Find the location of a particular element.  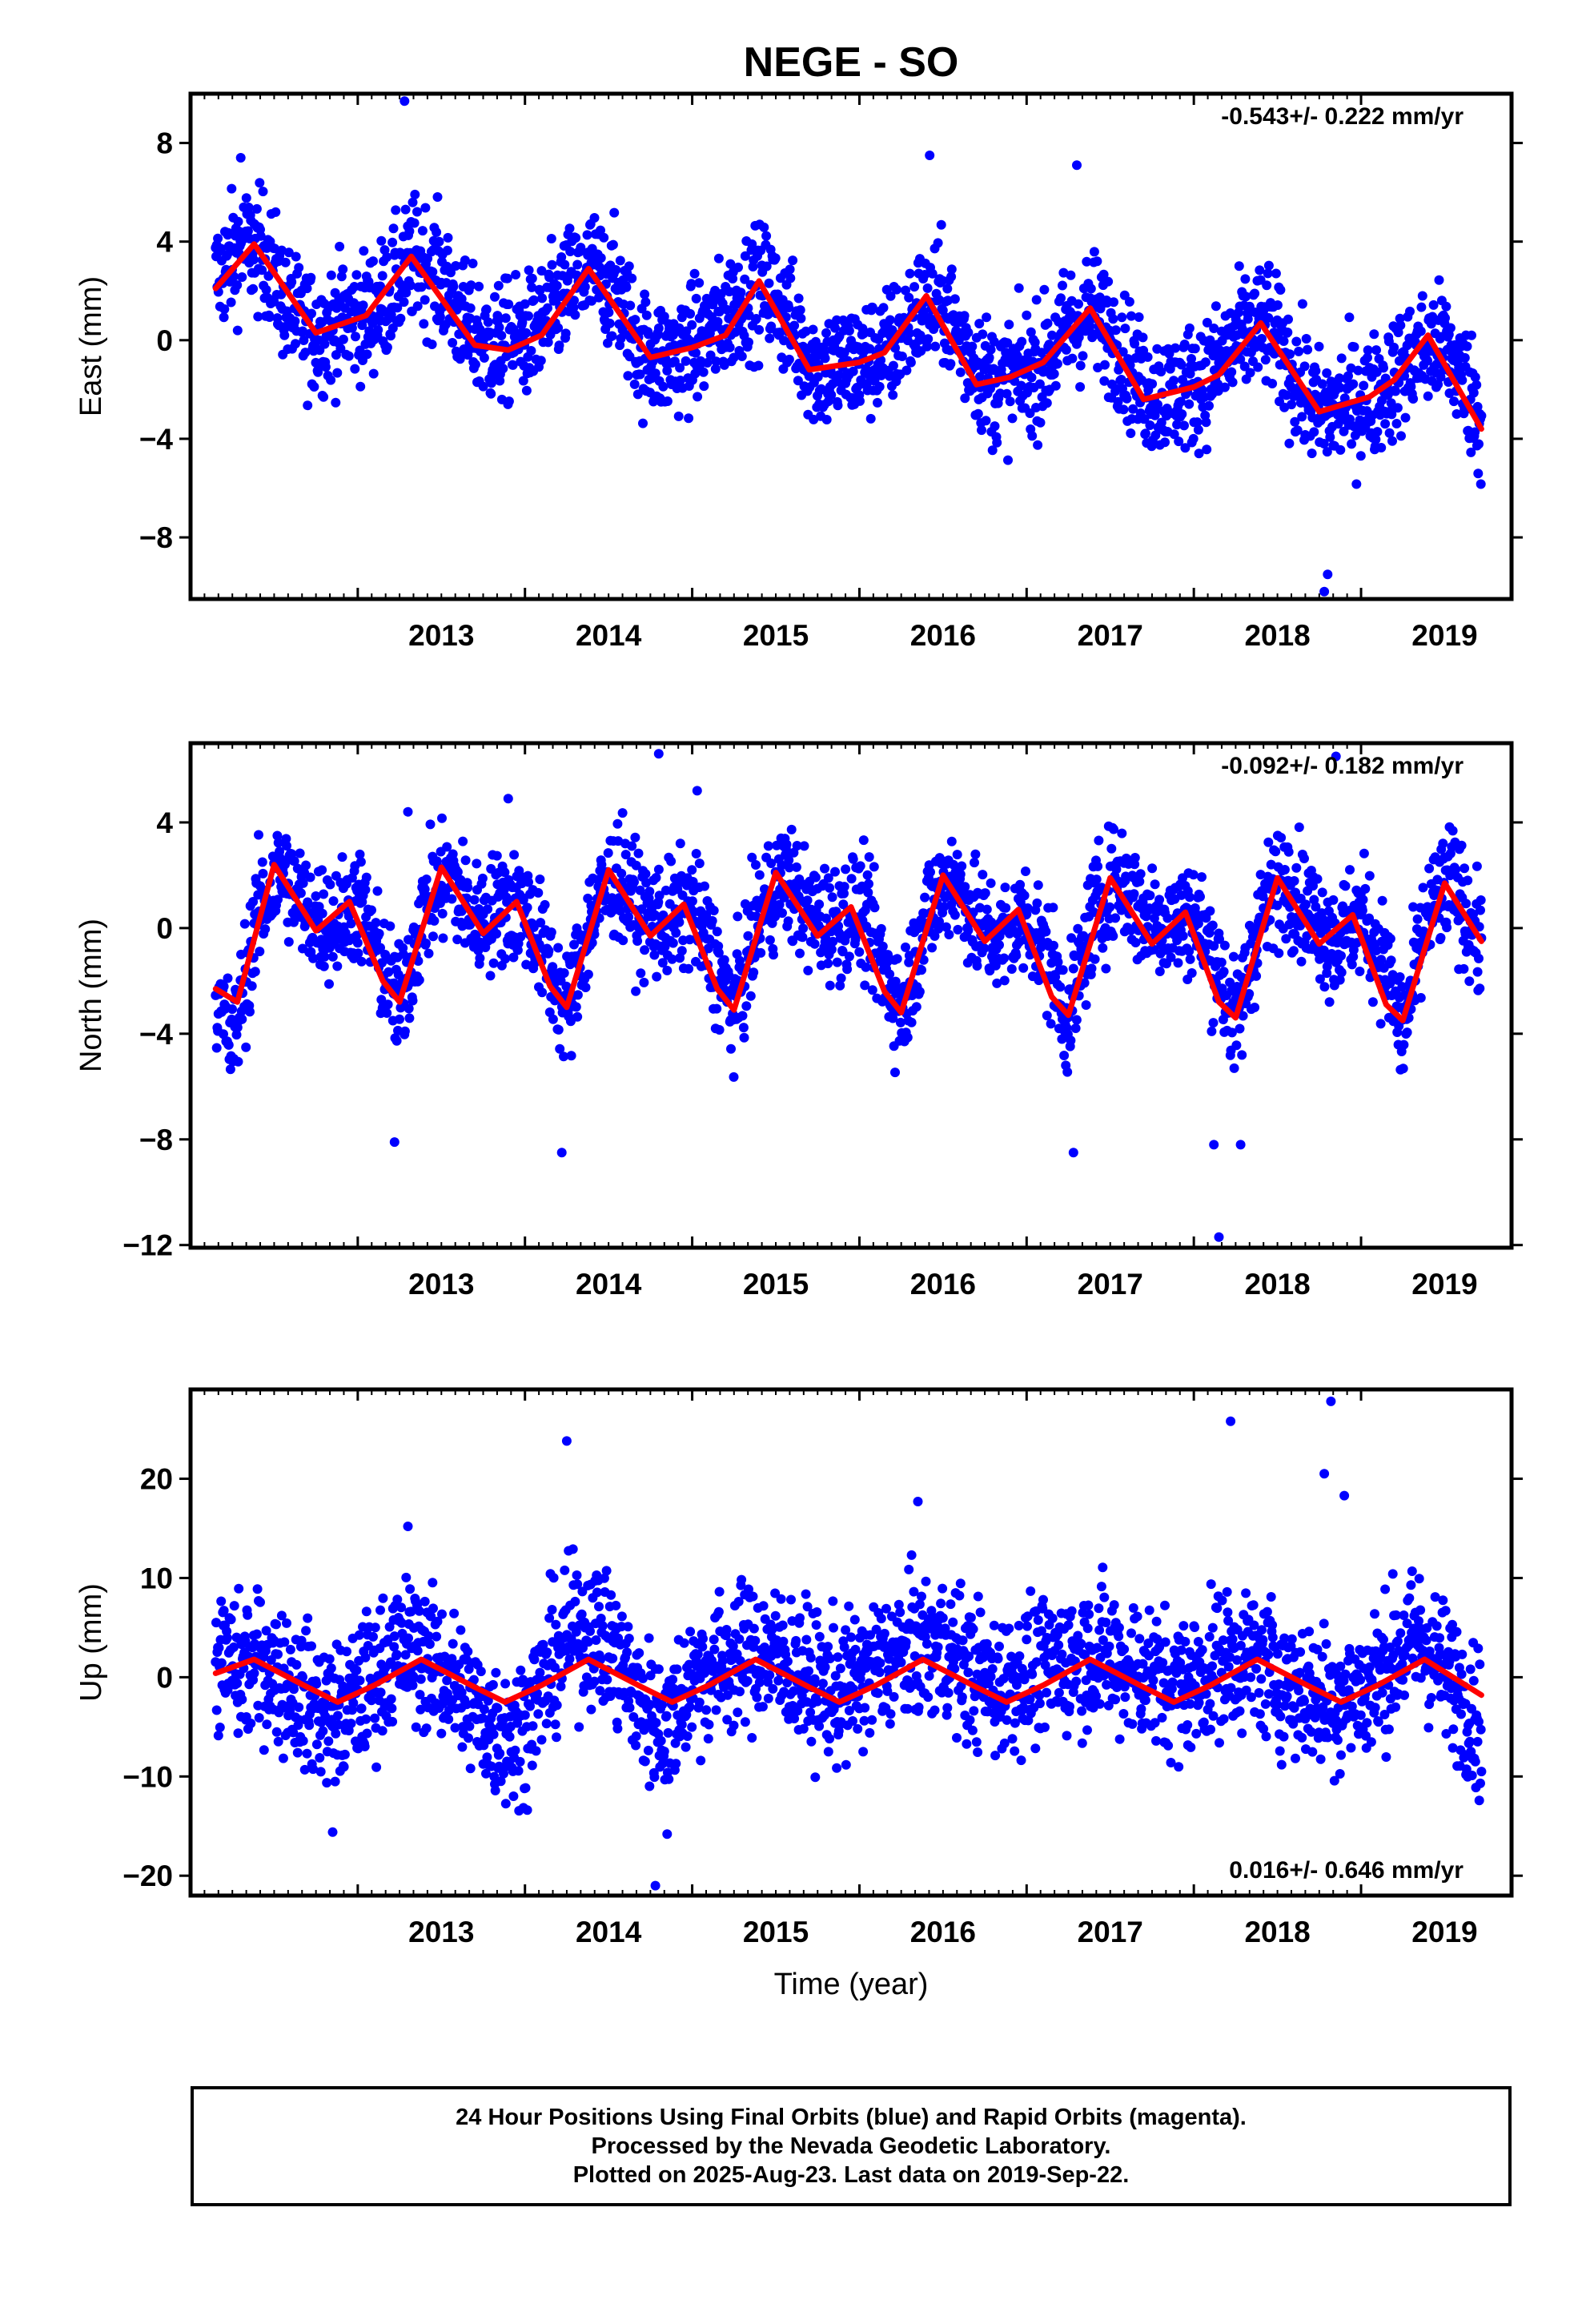

x-tick-label: 2019 is located at coordinates (1444, 635).